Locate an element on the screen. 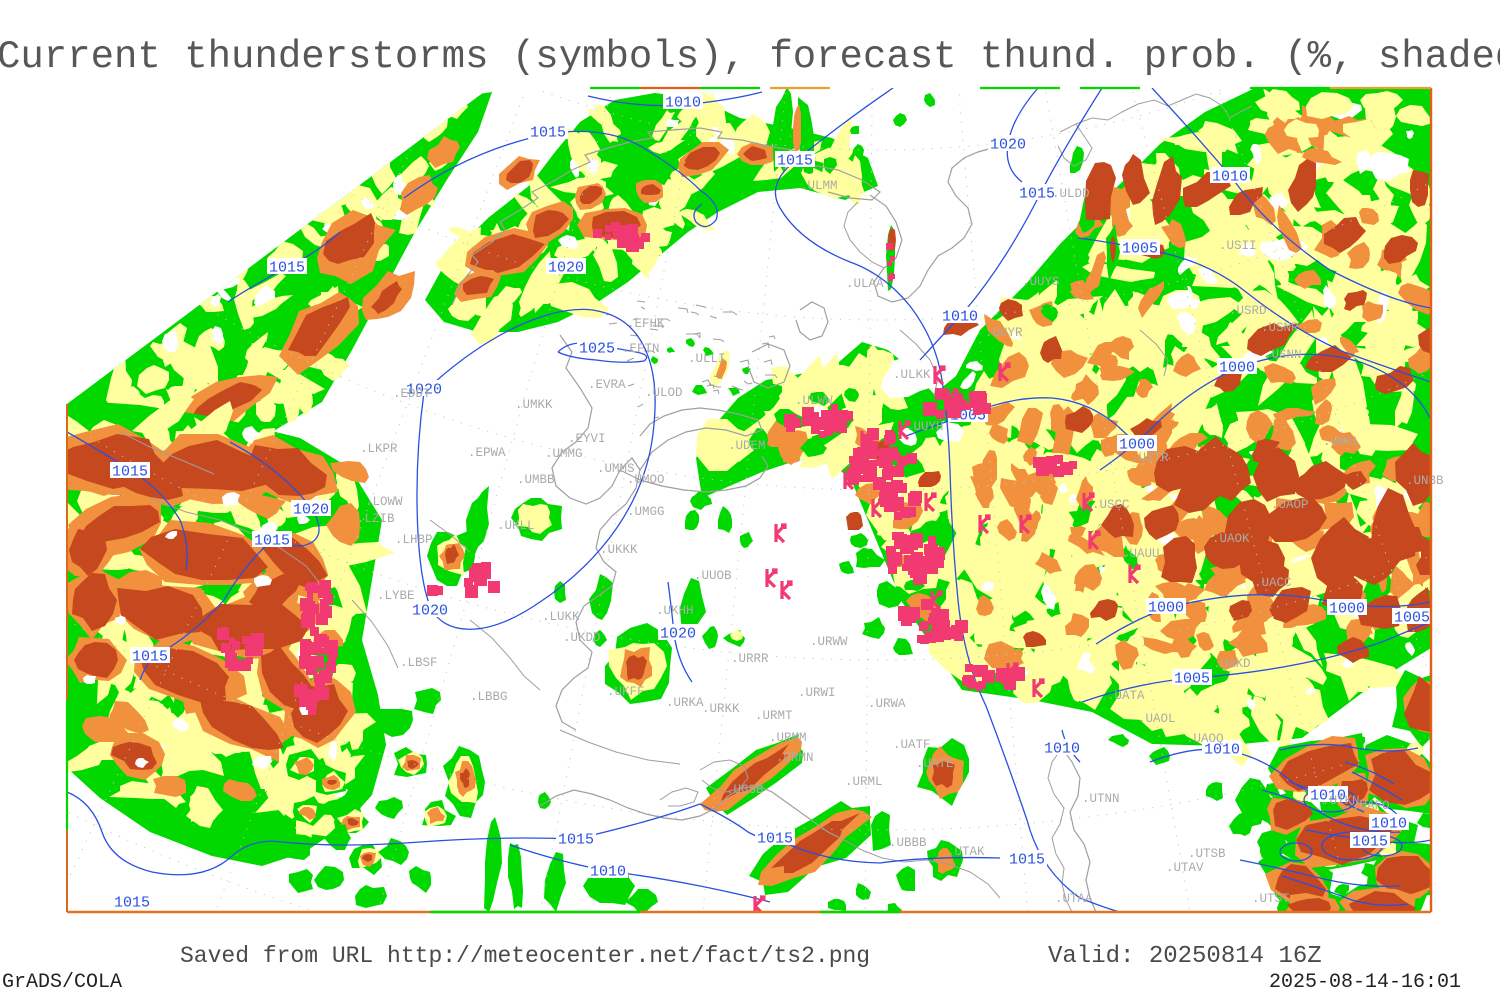  svg-text: .USNN is located at coordinates (1283, 355).